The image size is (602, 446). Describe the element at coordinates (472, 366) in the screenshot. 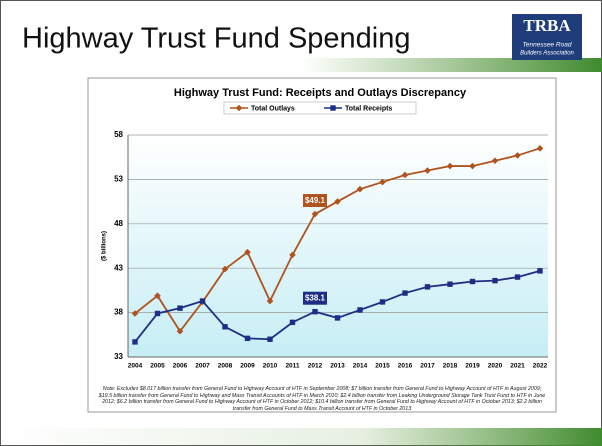

I see `x-tick-label: 2019` at that location.